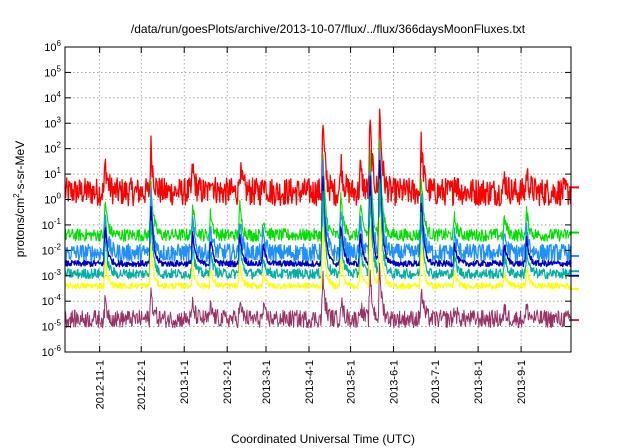 The height and width of the screenshot is (448, 640). Describe the element at coordinates (267, 382) in the screenshot. I see `x-tick-label: 2013-3-1` at that location.